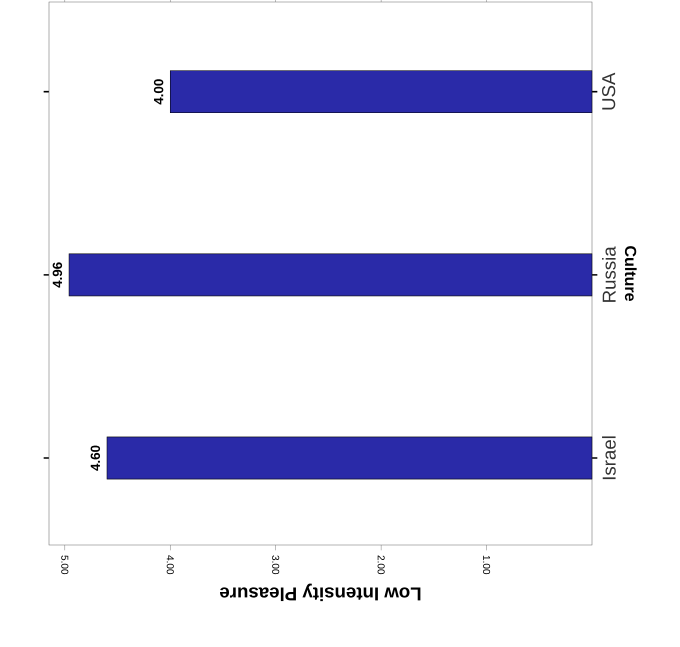  Describe the element at coordinates (609, 274) in the screenshot. I see `y-tick-label: Russia` at that location.